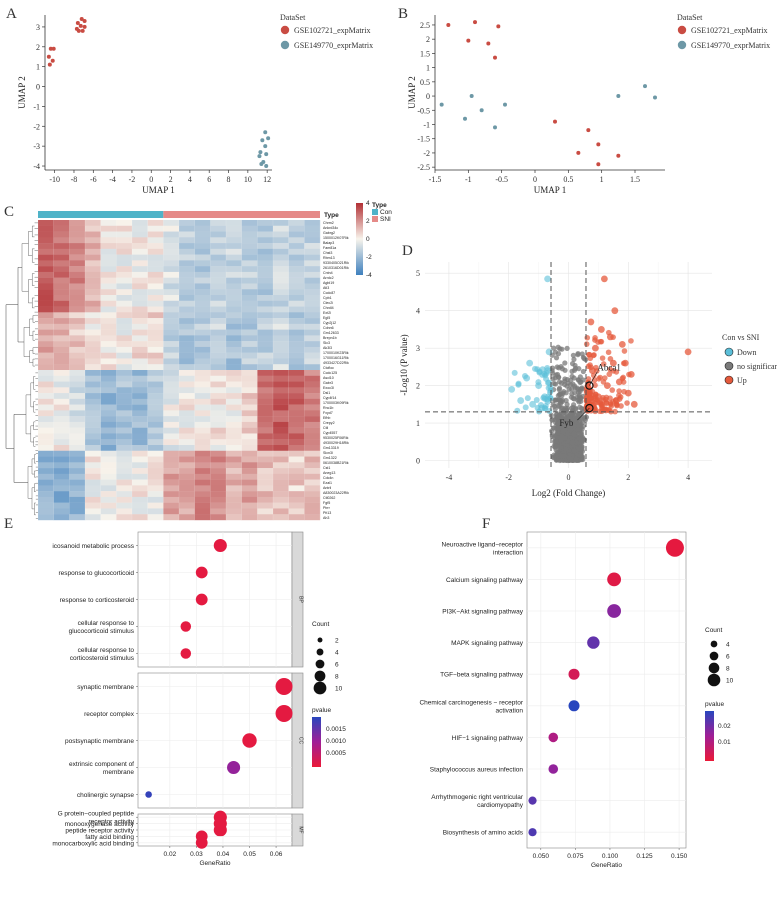 The height and width of the screenshot is (908, 777). I want to click on x-tick-label: -0.5, so click(501, 179).